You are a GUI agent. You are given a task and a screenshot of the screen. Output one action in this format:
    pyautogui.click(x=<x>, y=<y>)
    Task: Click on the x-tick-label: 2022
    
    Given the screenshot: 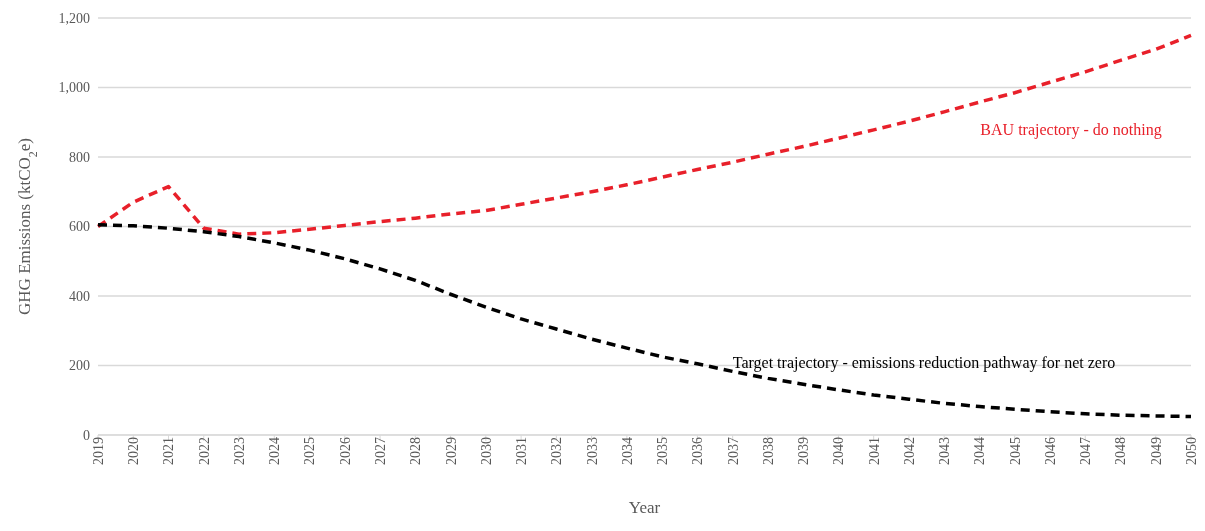 What is the action you would take?
    pyautogui.click(x=204, y=451)
    